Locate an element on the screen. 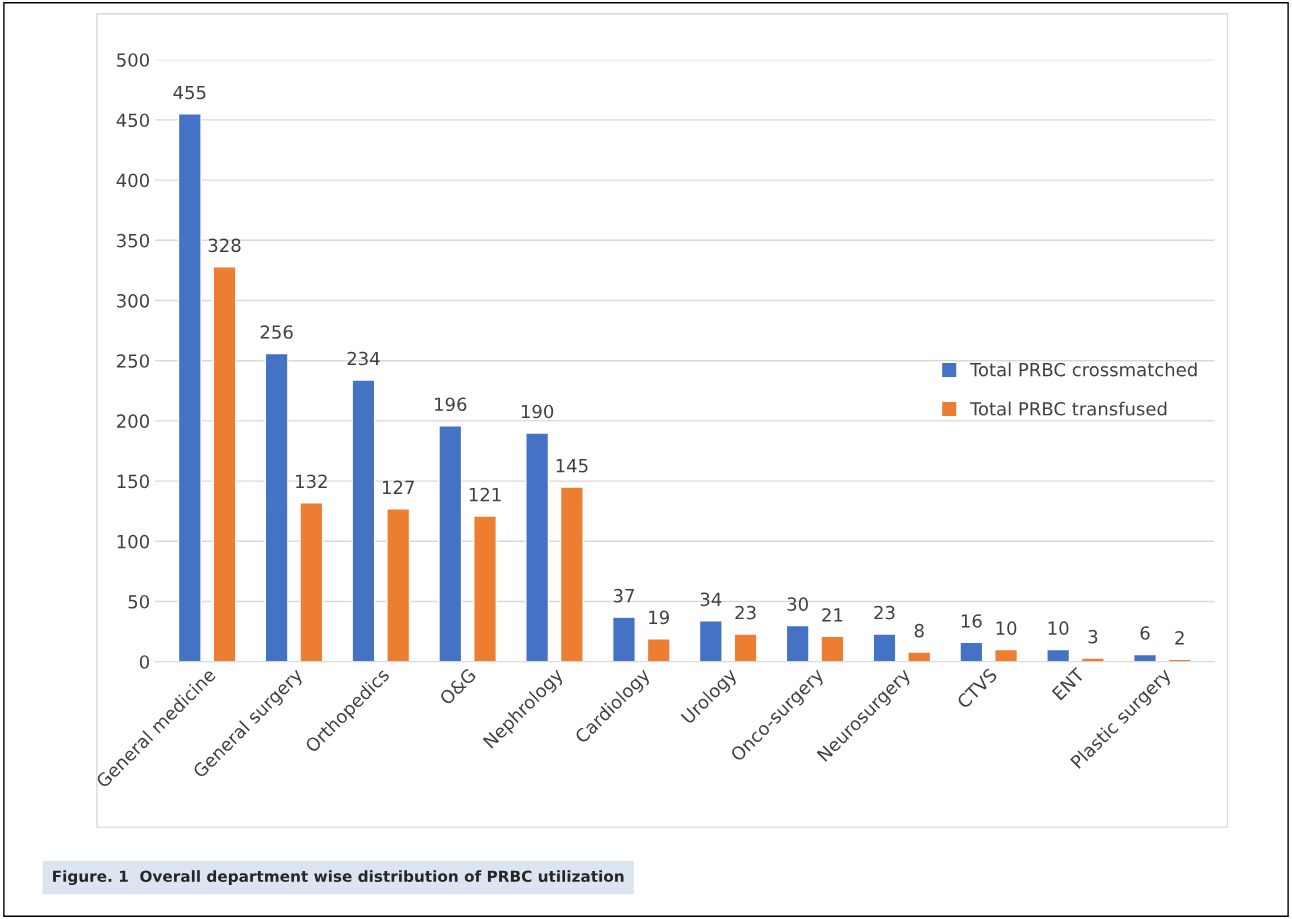 The image size is (1292, 919). y-tick-label: 350 is located at coordinates (133, 240).